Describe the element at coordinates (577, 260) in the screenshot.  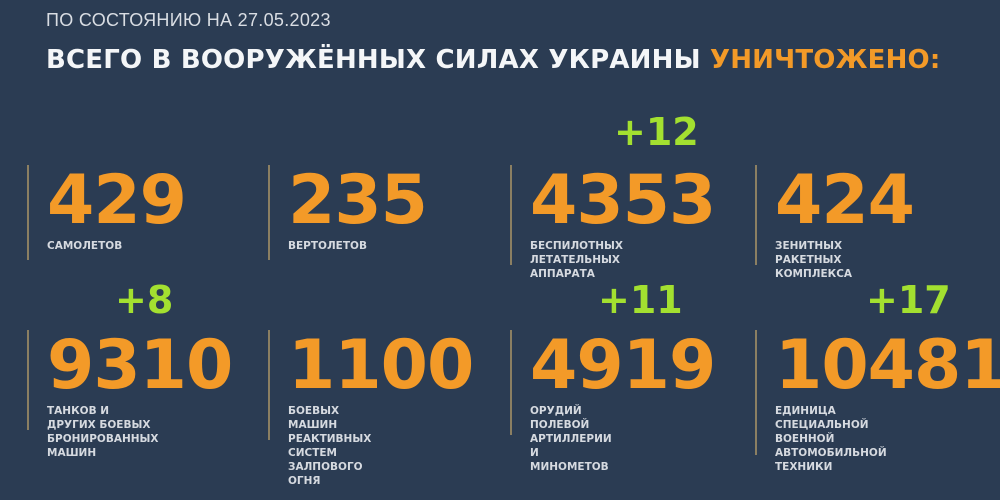
I see `stat-label: БЕСПИЛОТНЫХ ЛЕТАТЕЛЬНЫХ АППАРАТА` at that location.